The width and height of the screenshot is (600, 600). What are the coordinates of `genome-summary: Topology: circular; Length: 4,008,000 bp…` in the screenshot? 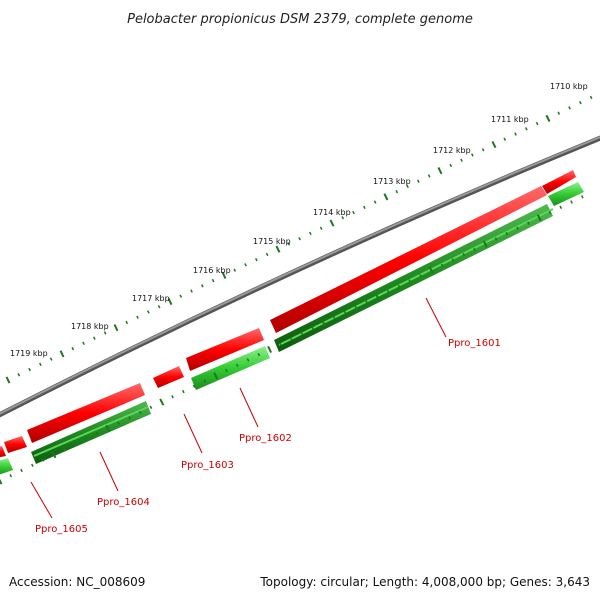 It's located at (424, 582).